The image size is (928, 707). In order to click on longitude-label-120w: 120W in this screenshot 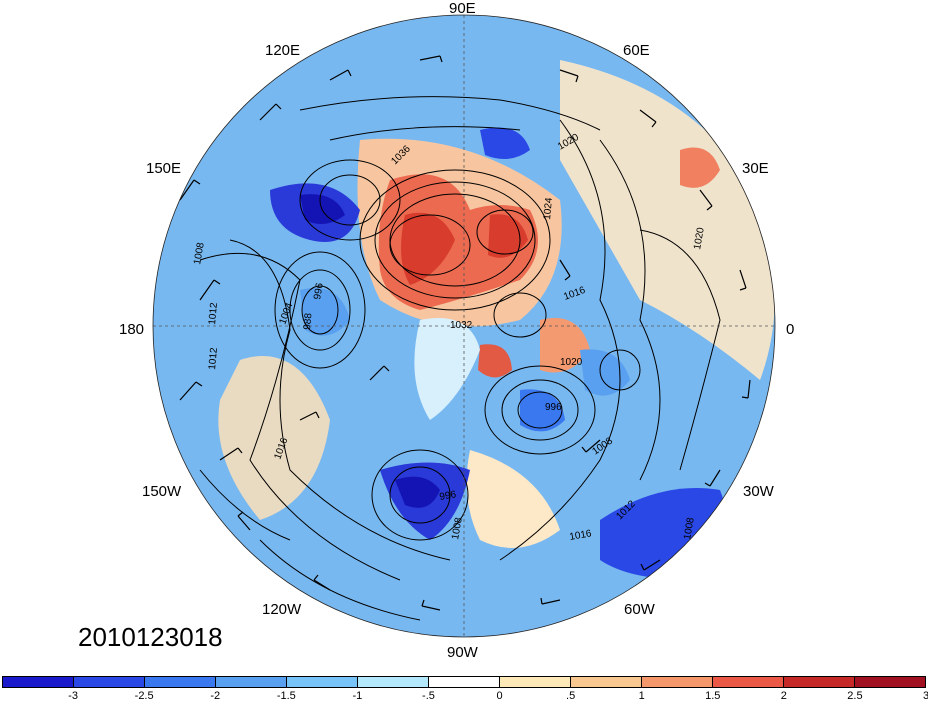, I will do `click(282, 609)`.